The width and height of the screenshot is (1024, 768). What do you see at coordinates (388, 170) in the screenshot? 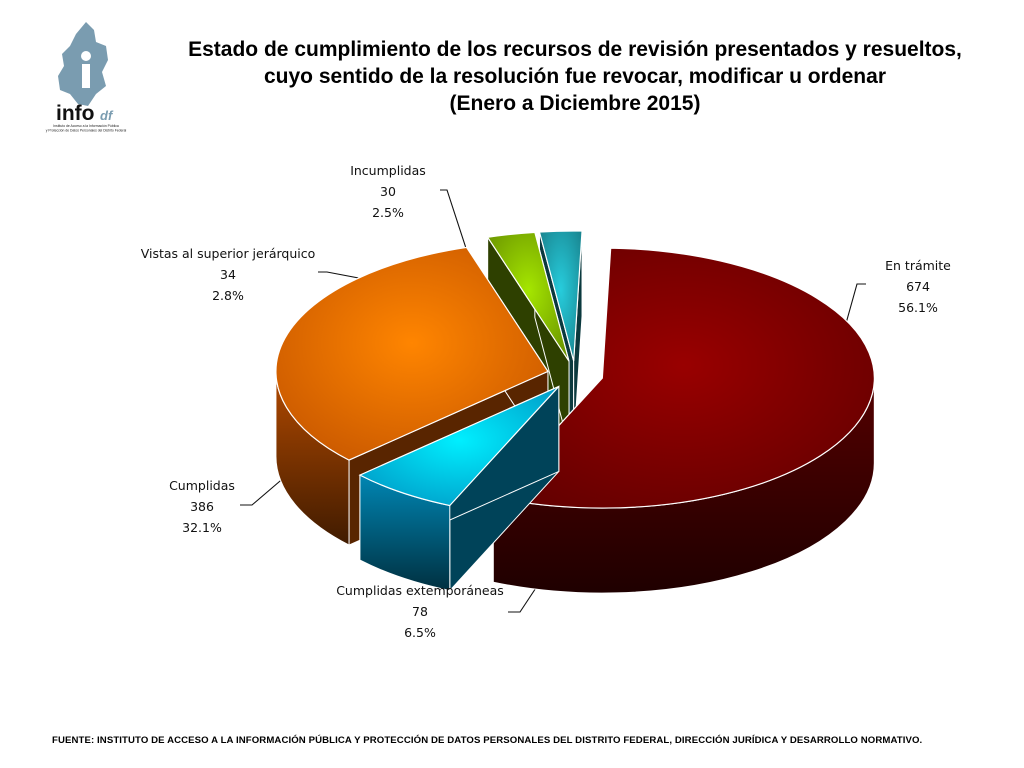
I see `label-name: Incumplidas` at bounding box center [388, 170].